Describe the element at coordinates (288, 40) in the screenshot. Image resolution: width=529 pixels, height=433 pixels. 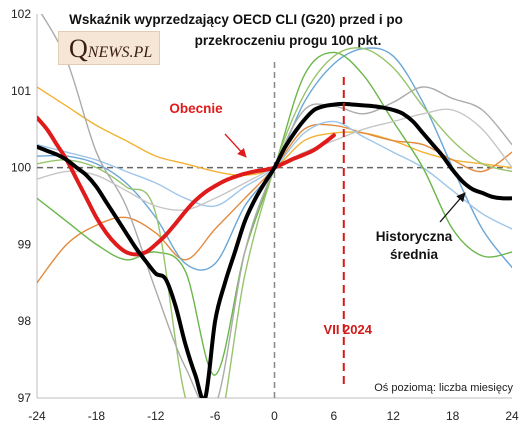
I see `chart-title-line-2: przekroczeniu progu 100 pkt.` at that location.